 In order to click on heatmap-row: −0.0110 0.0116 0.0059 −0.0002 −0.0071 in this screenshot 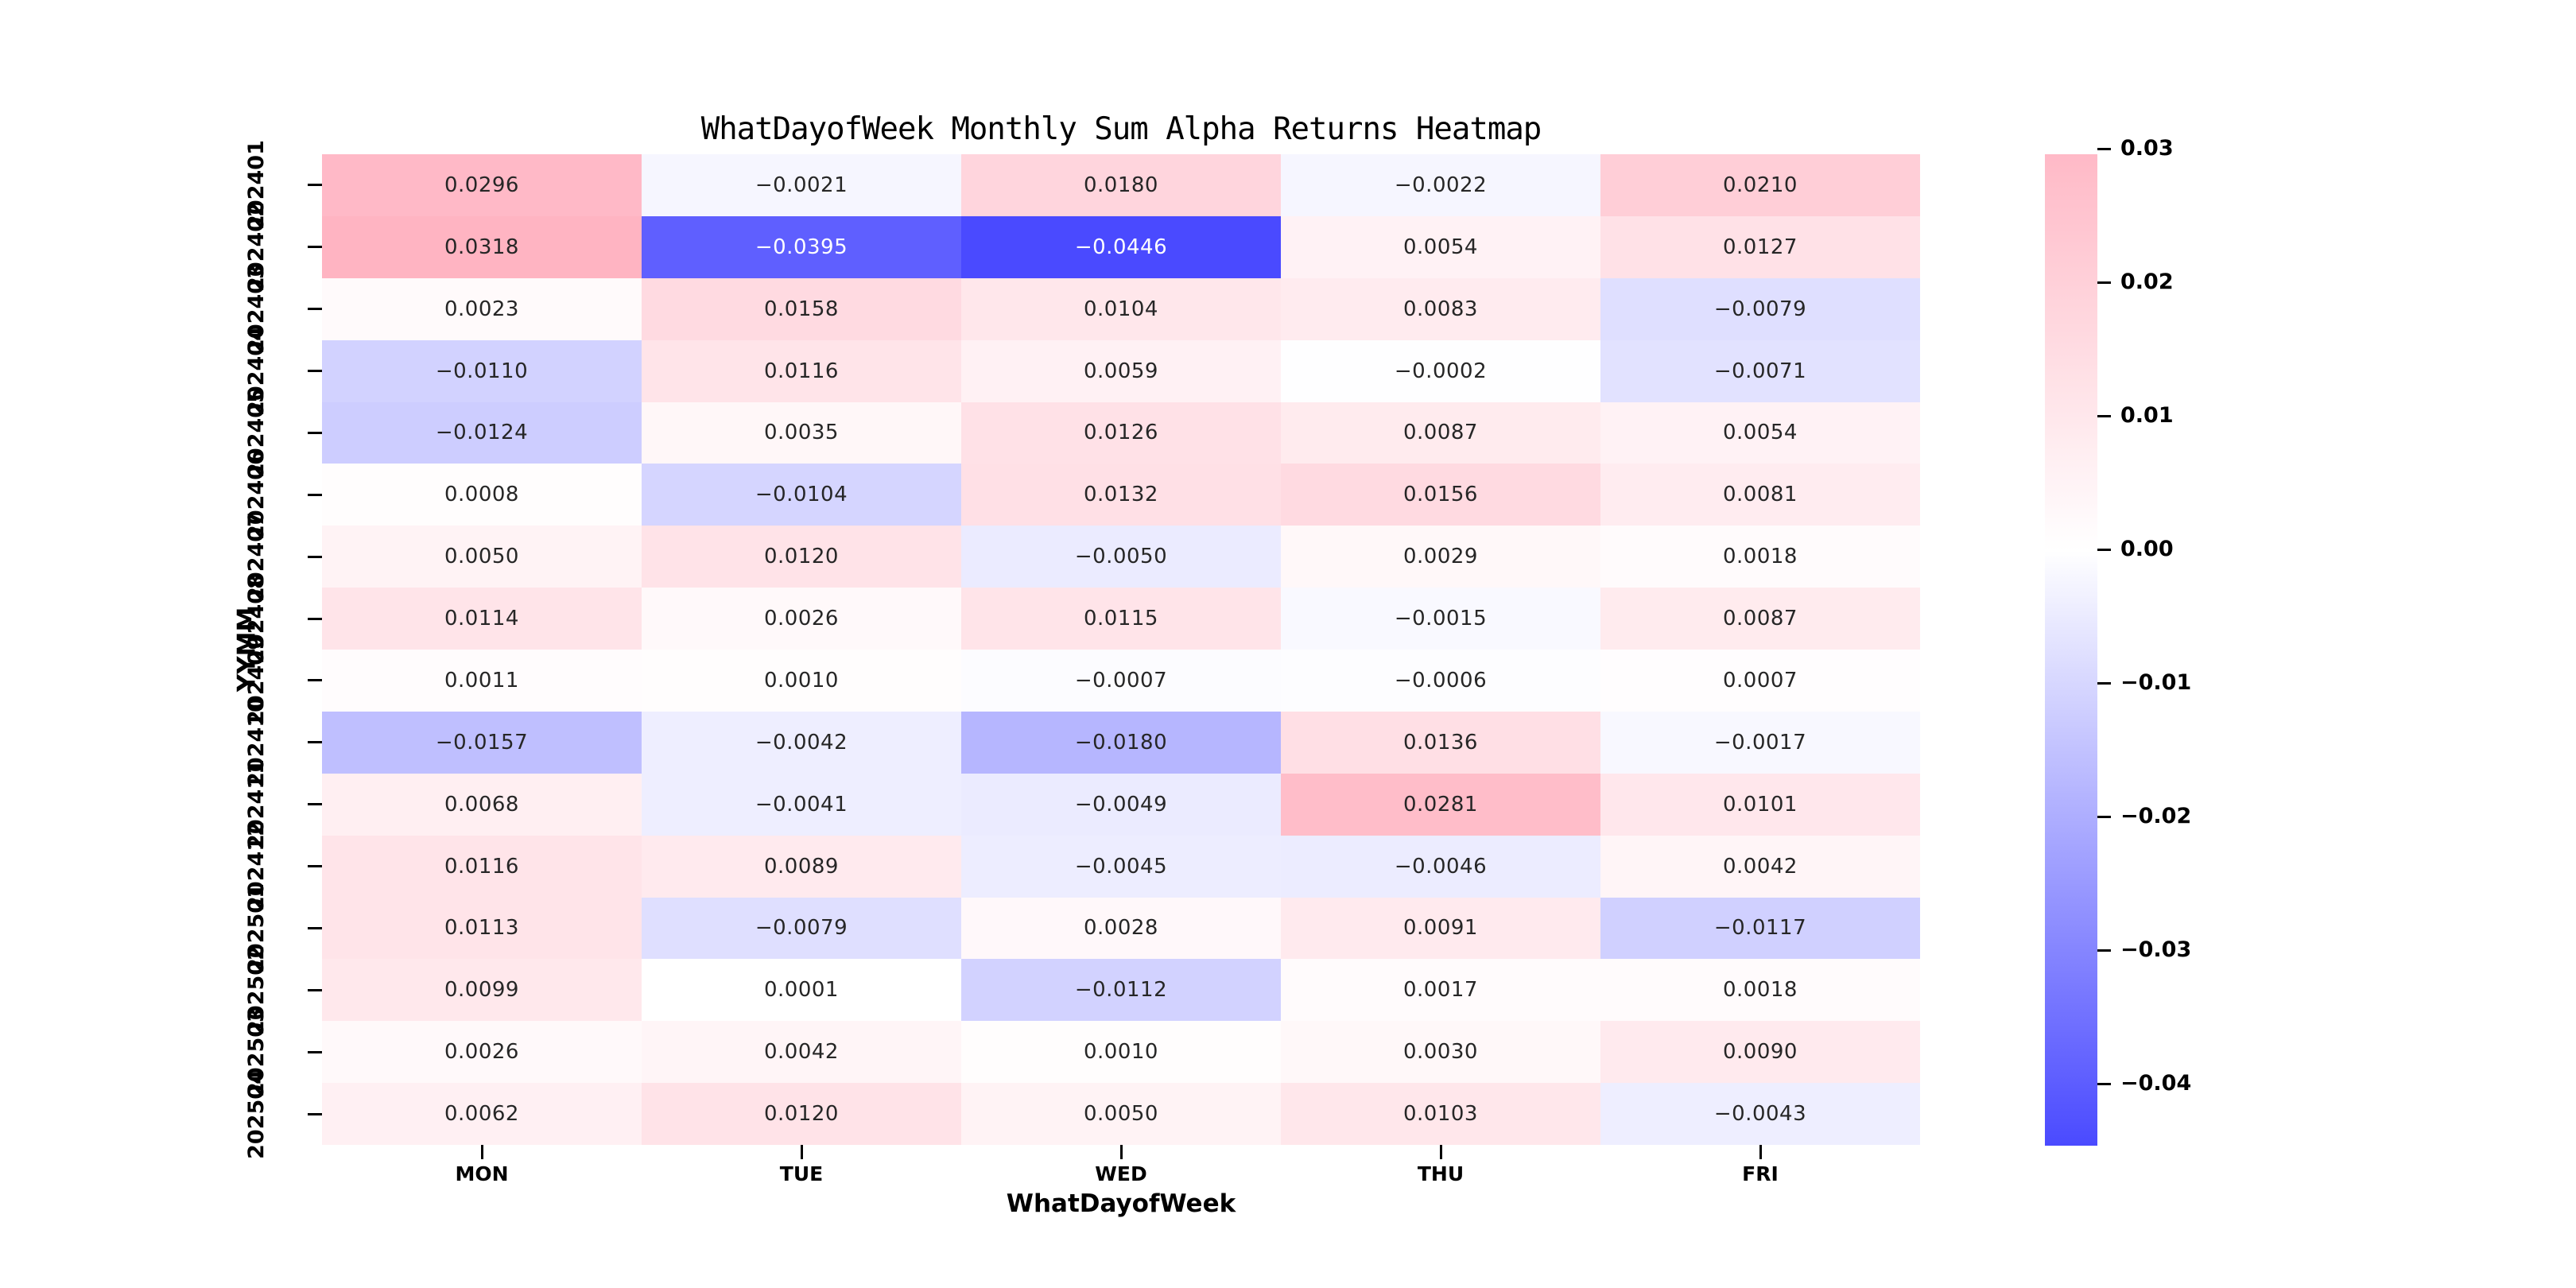, I will do `click(1121, 371)`.